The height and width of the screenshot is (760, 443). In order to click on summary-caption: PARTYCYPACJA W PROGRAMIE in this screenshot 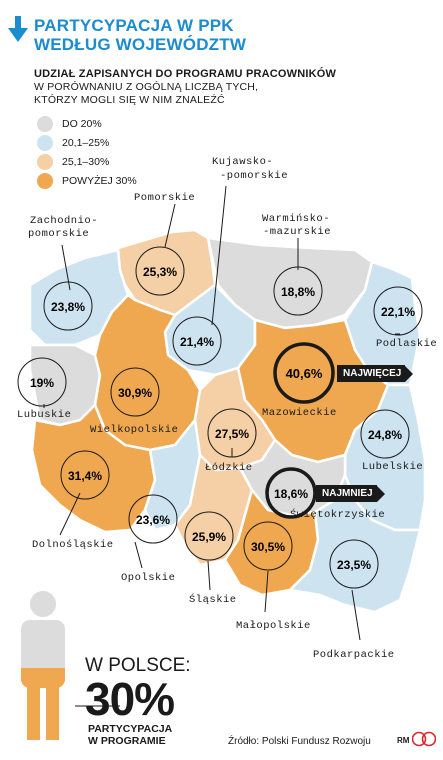, I will do `click(130, 735)`.